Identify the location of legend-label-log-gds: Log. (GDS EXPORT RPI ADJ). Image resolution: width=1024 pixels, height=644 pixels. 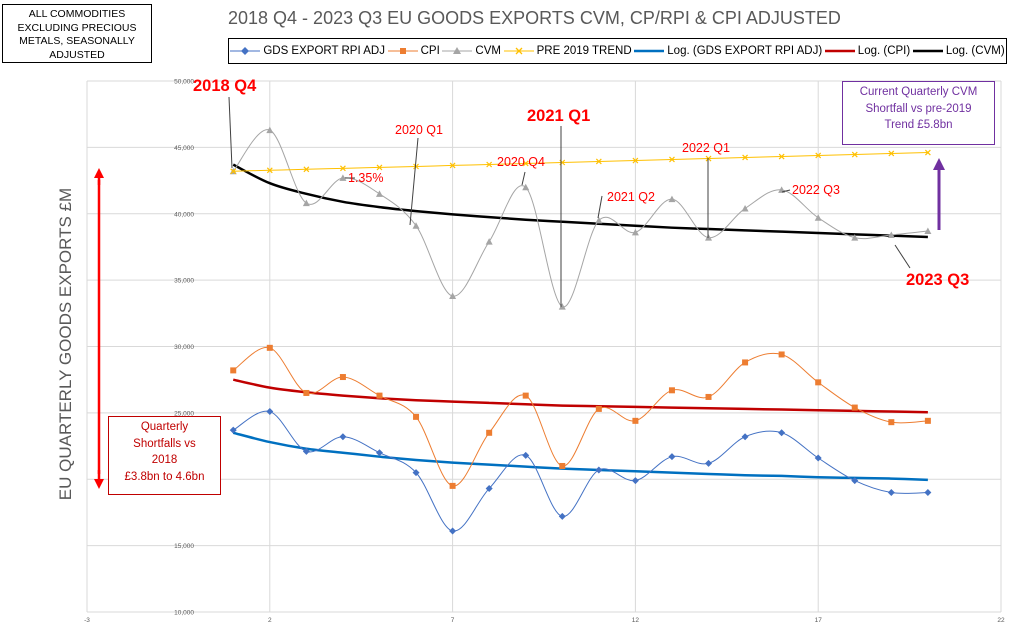
(745, 51).